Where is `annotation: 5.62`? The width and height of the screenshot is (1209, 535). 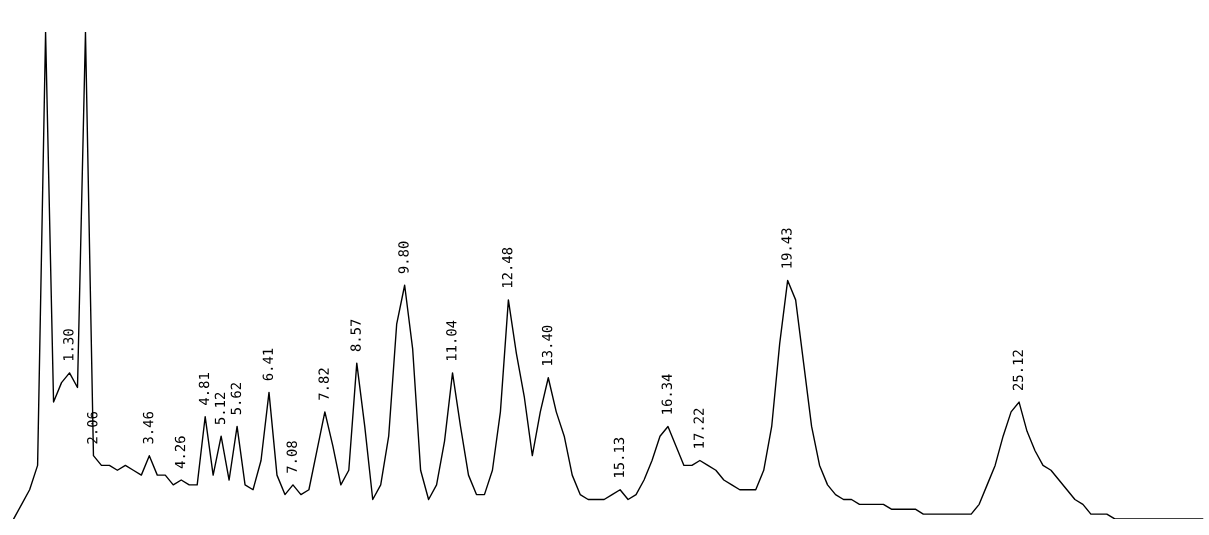
annotation: 5.62 is located at coordinates (236, 399).